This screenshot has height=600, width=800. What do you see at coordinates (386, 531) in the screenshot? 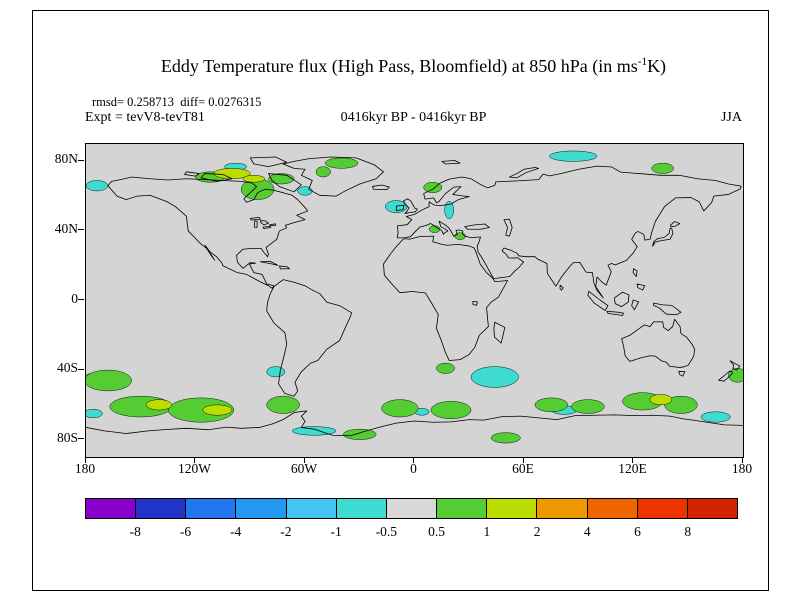
I see `colorbar-tick-label: -0.5` at bounding box center [386, 531].